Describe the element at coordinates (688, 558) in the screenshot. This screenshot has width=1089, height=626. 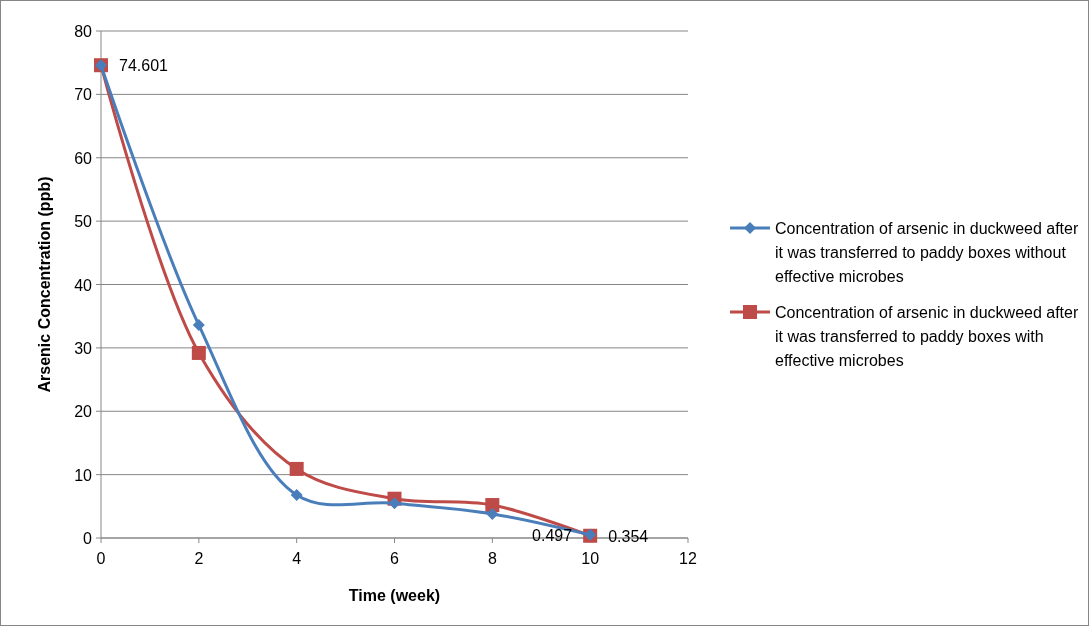
I see `x-tick-label: 12` at that location.